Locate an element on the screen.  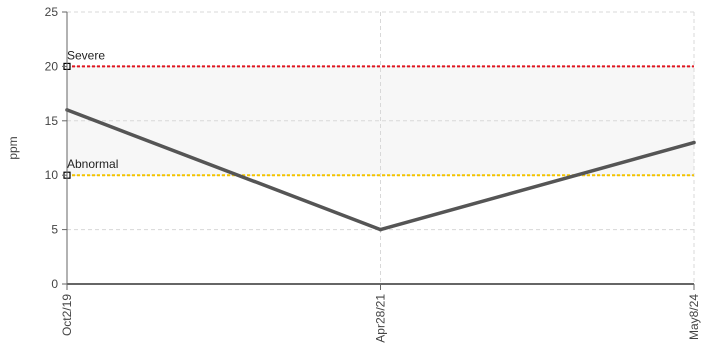
y-tick-label-10: 10 is located at coordinates (52, 175).